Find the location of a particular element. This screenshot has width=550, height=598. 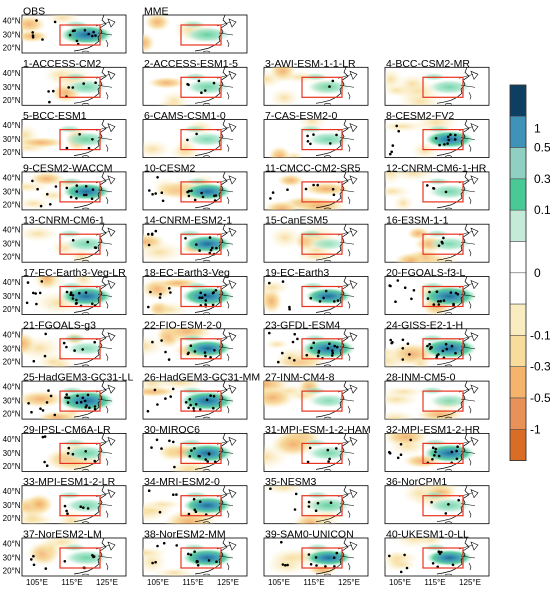

y-tick-label: 30°N is located at coordinates (12, 558).